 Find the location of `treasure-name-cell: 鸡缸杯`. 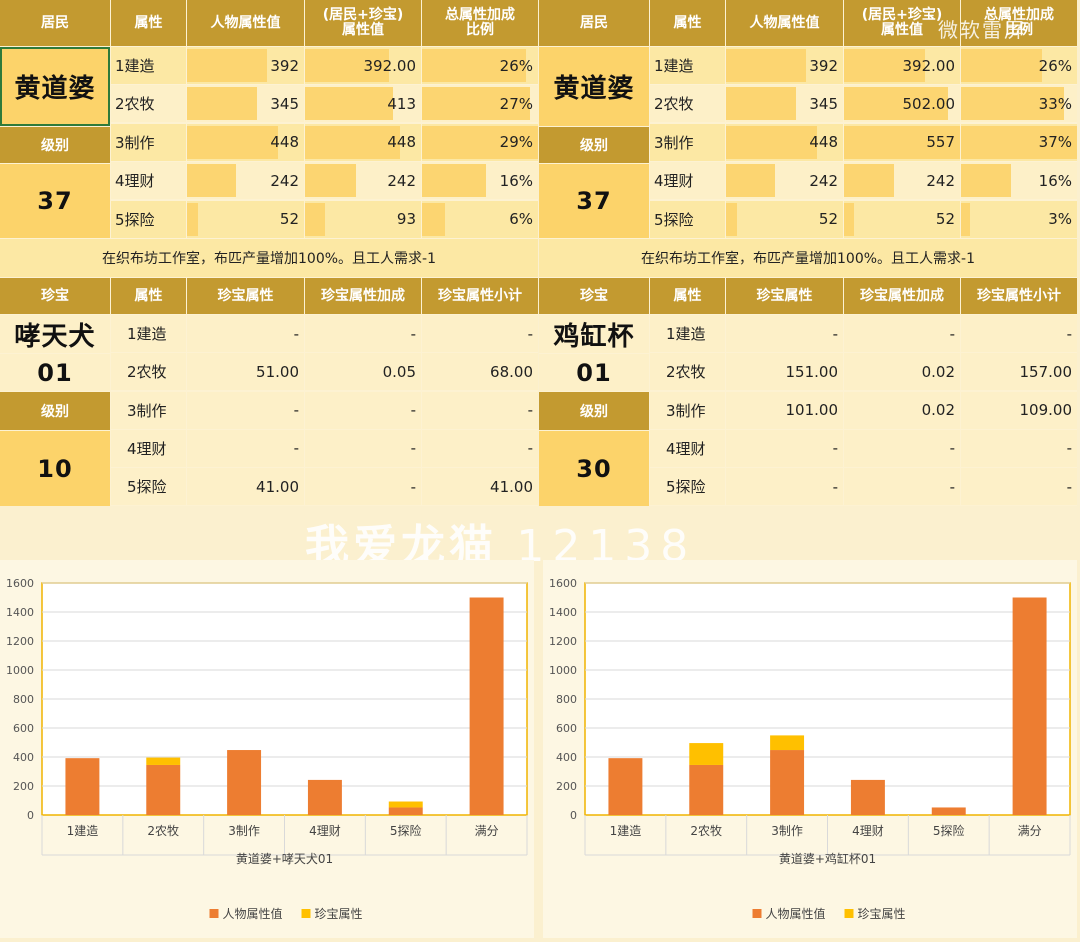

treasure-name-cell: 鸡缸杯 is located at coordinates (594, 334).